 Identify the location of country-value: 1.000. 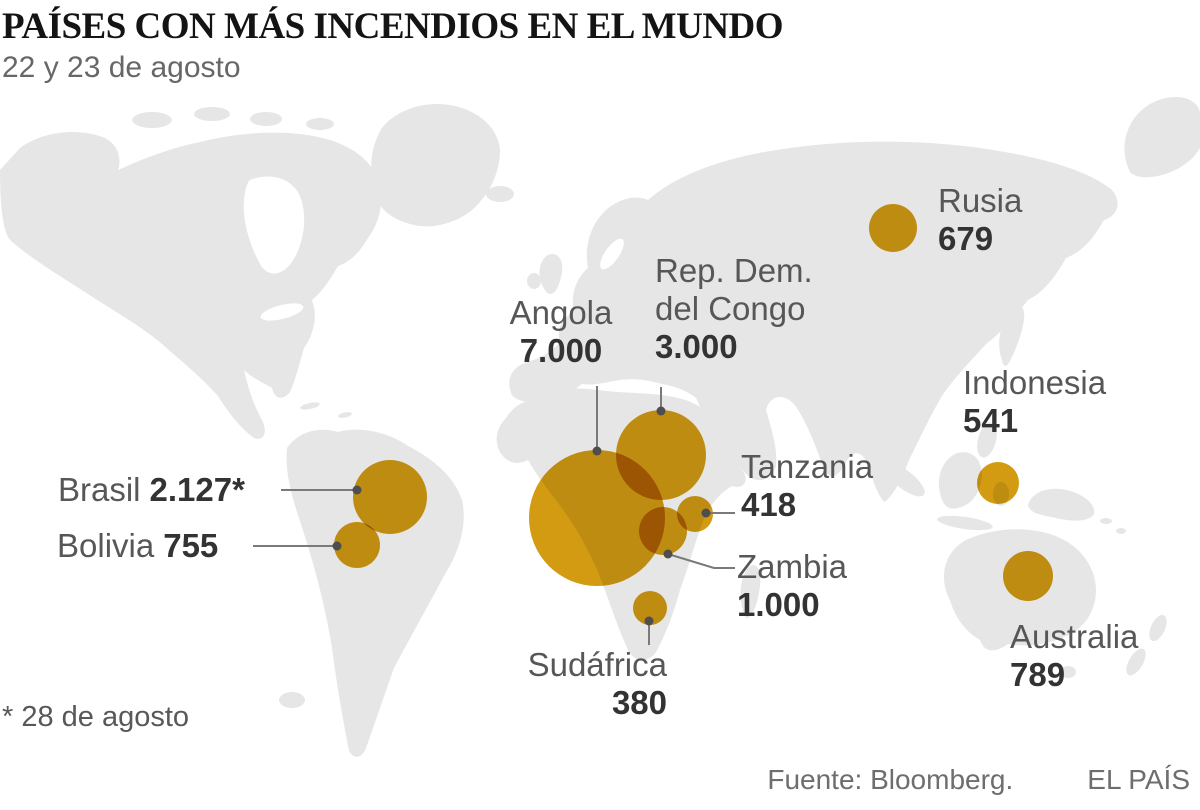
(778, 604).